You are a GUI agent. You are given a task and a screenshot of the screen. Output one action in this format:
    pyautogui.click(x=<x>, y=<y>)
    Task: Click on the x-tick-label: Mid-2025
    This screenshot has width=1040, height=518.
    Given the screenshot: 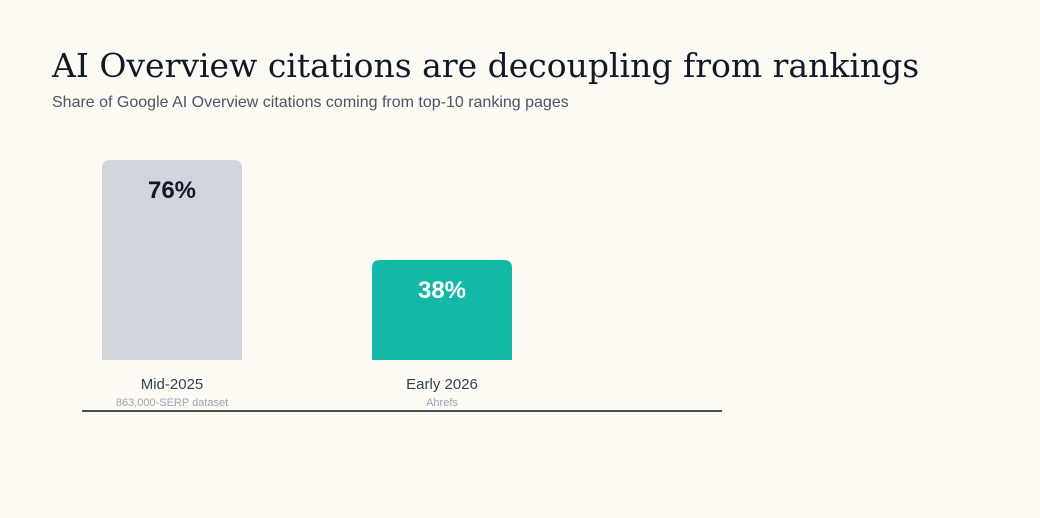 What is the action you would take?
    pyautogui.click(x=172, y=384)
    